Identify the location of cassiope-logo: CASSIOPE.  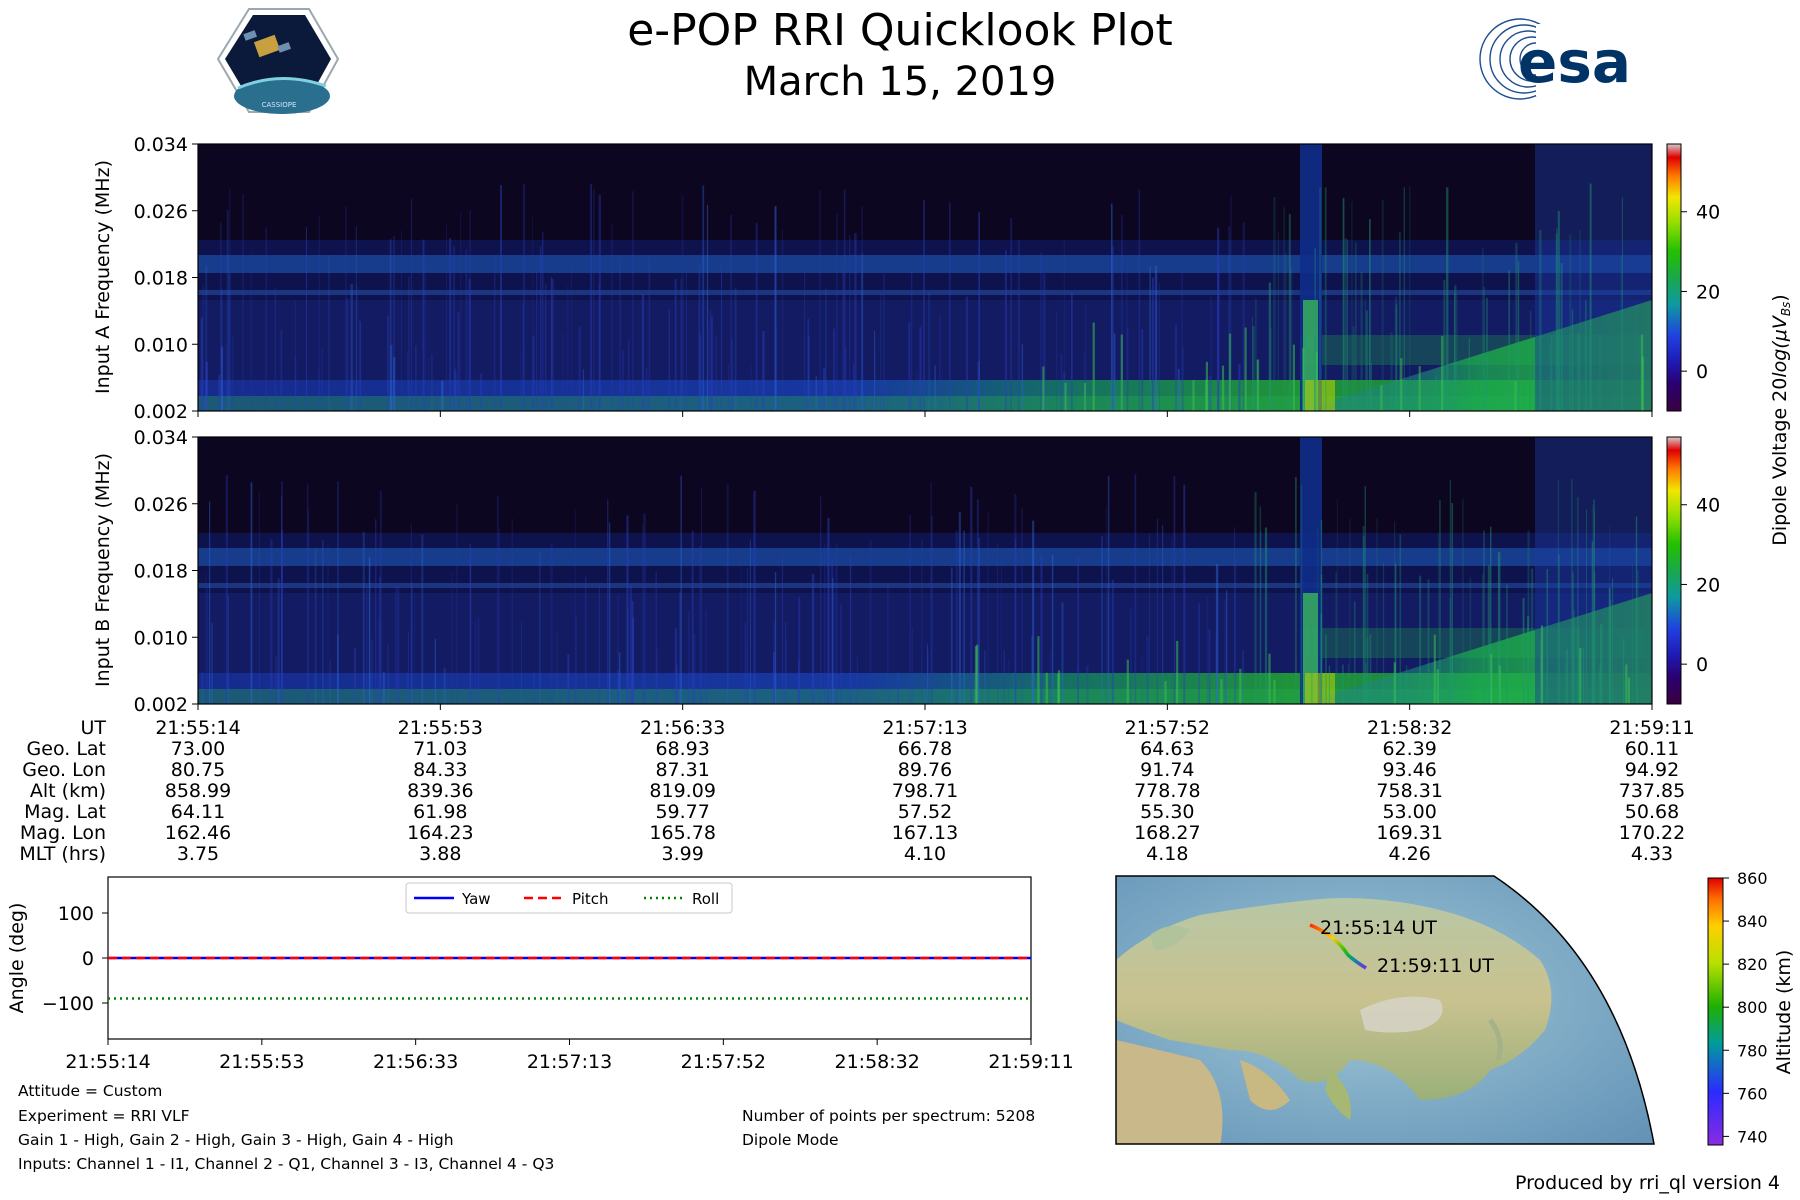
(278, 61).